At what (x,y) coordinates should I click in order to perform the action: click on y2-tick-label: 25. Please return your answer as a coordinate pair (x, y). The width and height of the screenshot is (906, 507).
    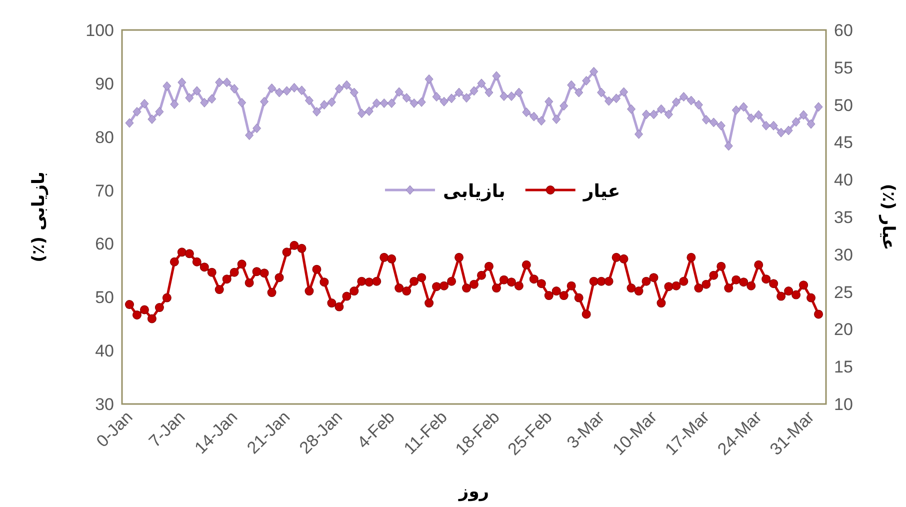
    Looking at the image, I should click on (843, 292).